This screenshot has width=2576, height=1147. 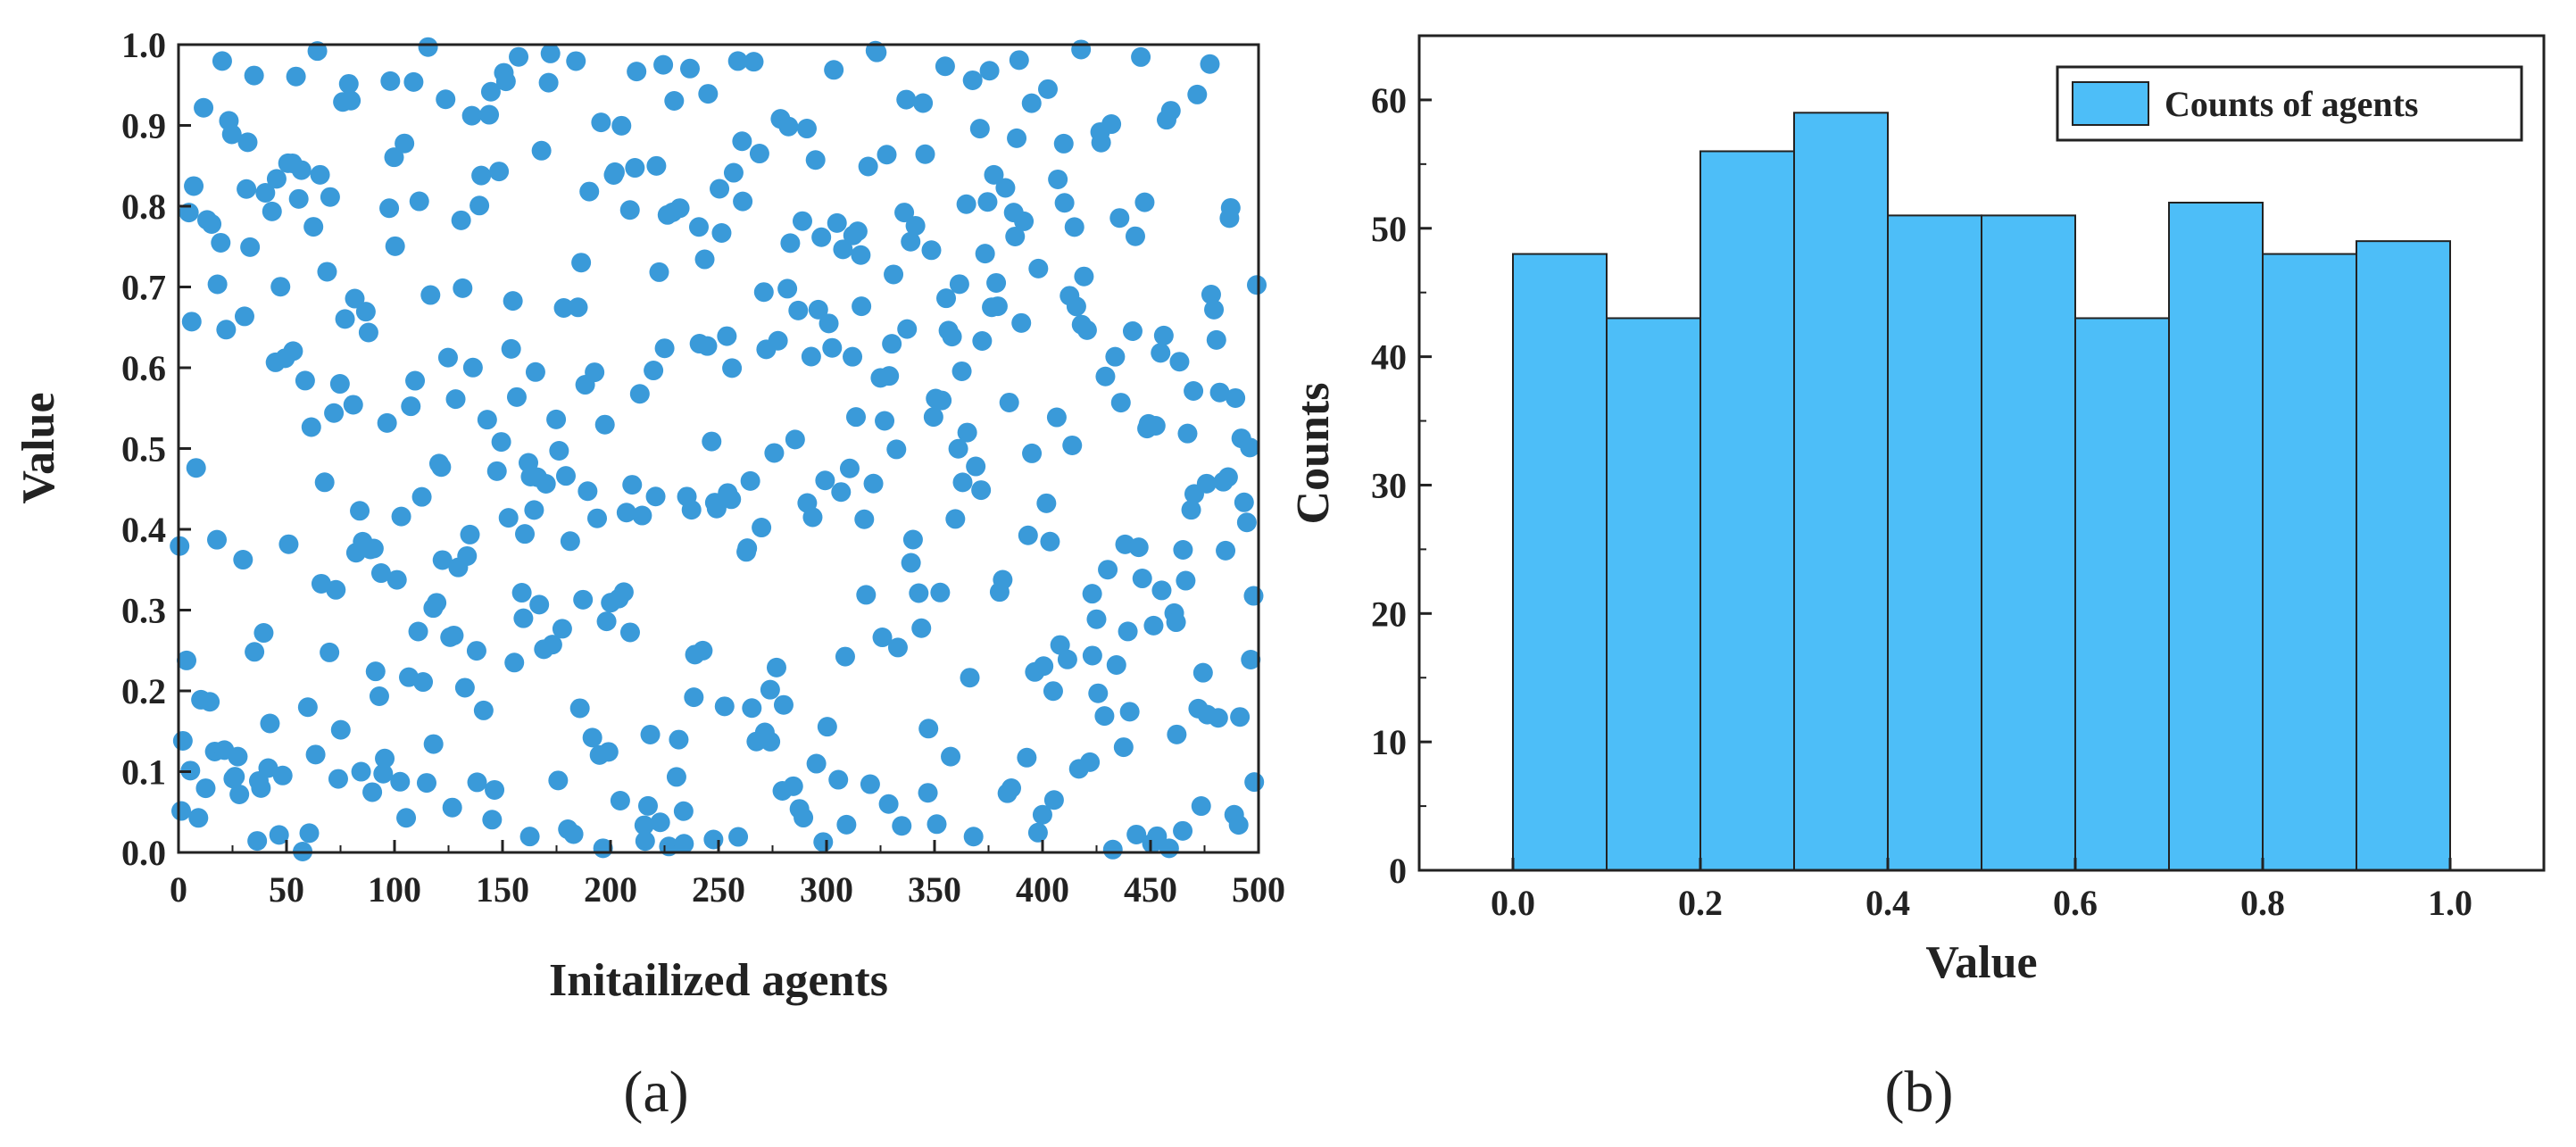 What do you see at coordinates (1701, 903) in the screenshot?
I see `x-tick-label: 0.2` at bounding box center [1701, 903].